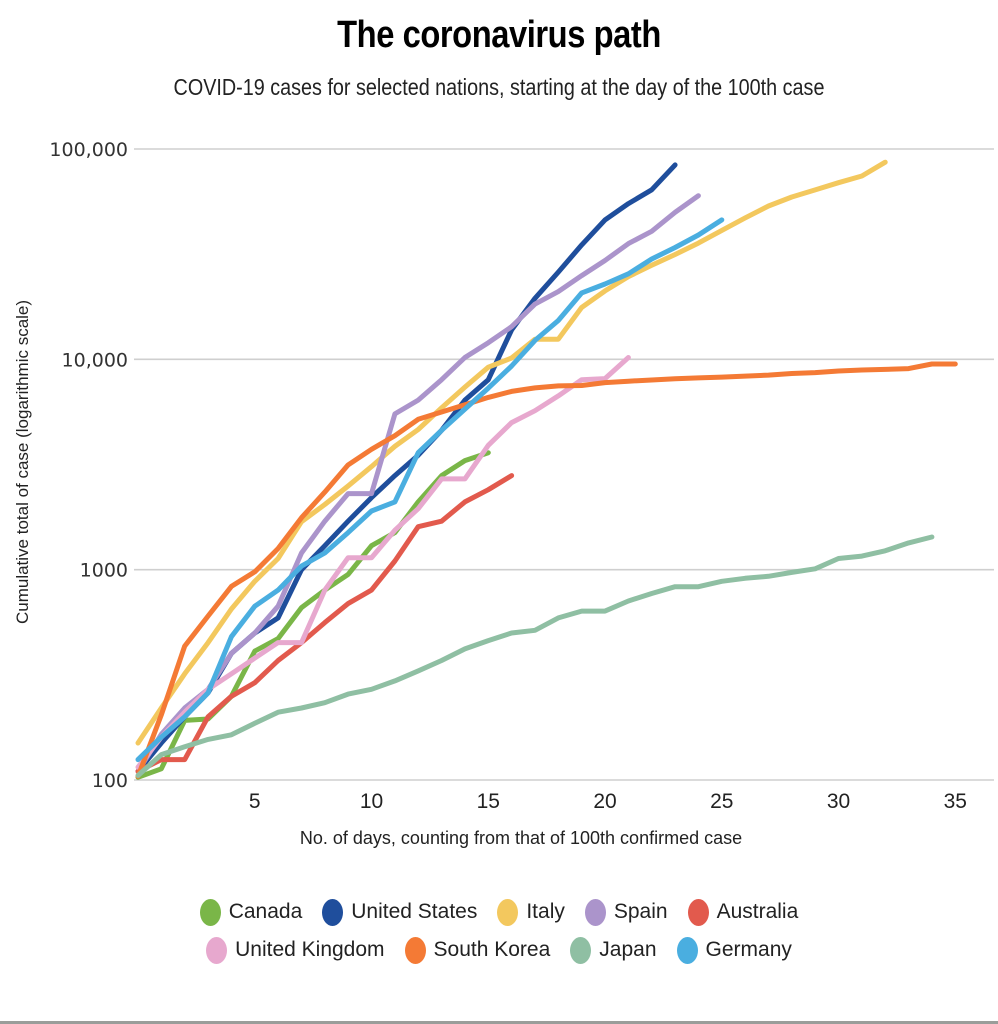 This screenshot has height=1024, width=998. Describe the element at coordinates (104, 571) in the screenshot. I see `y-tick-label: 1000` at that location.